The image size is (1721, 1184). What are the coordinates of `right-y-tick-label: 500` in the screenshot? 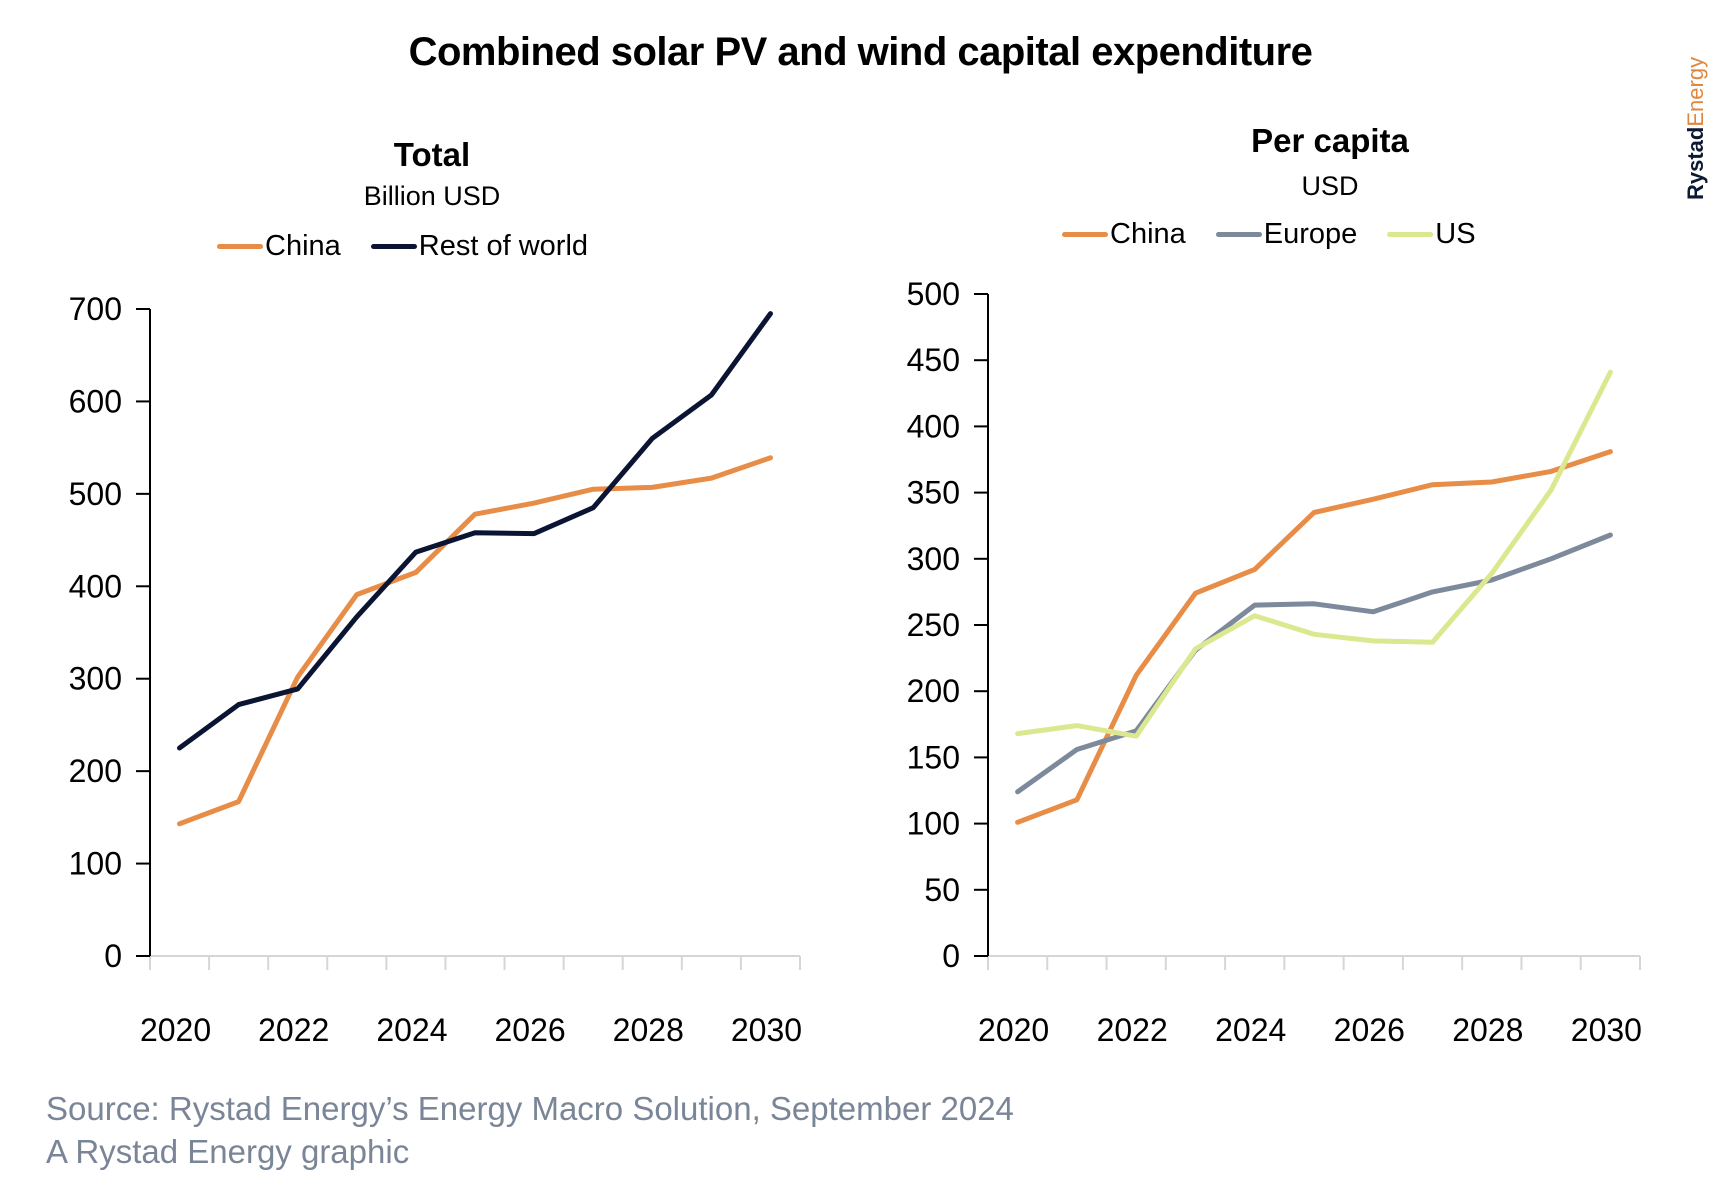 It's located at (933, 294).